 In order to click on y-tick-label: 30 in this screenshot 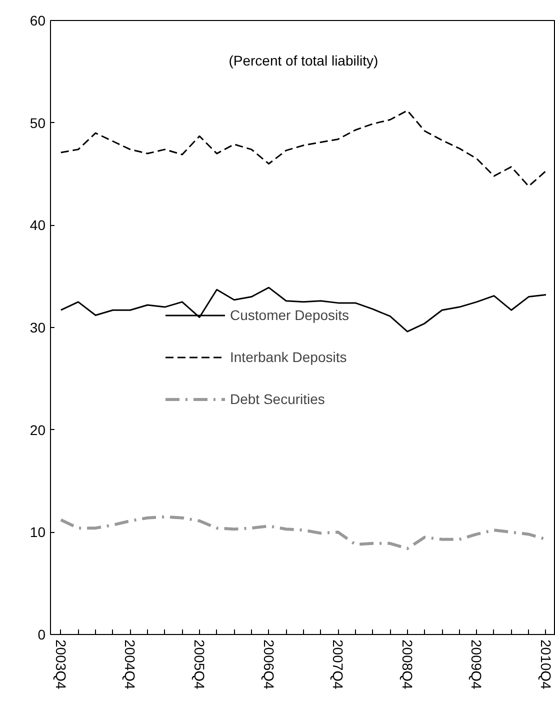, I will do `click(38, 328)`.